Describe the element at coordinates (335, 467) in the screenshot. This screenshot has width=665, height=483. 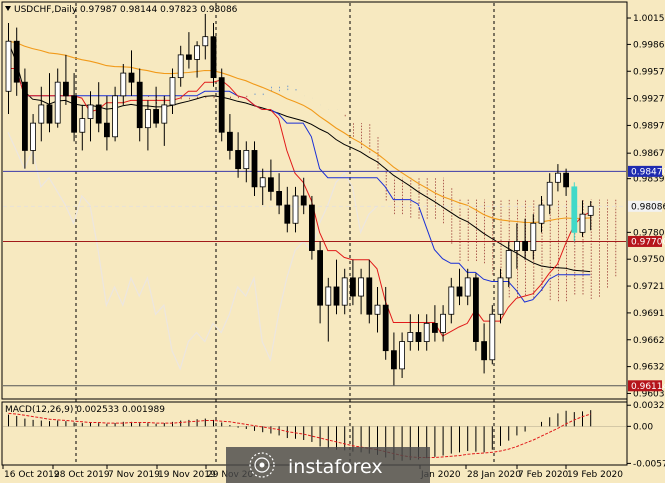
I see `watermark-brand: instaforex` at that location.